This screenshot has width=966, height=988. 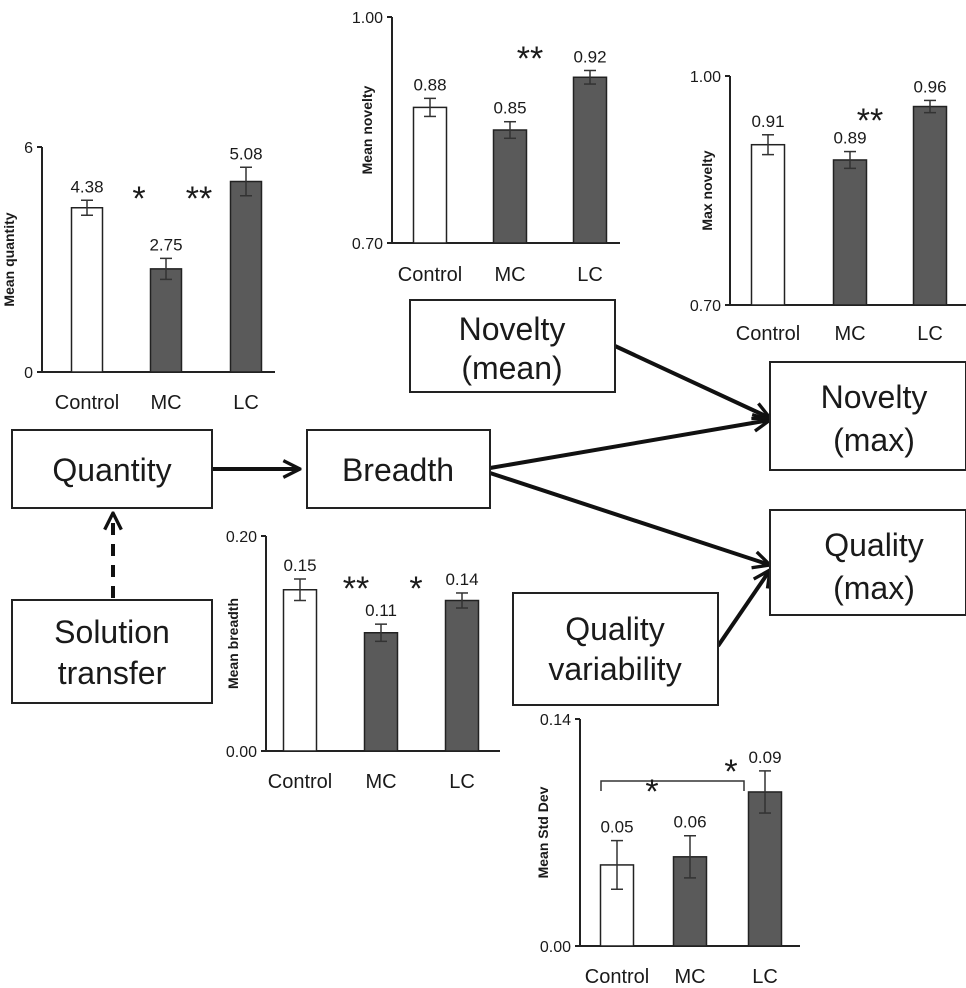 I want to click on y-tick-label: 0.20, so click(x=241, y=537).